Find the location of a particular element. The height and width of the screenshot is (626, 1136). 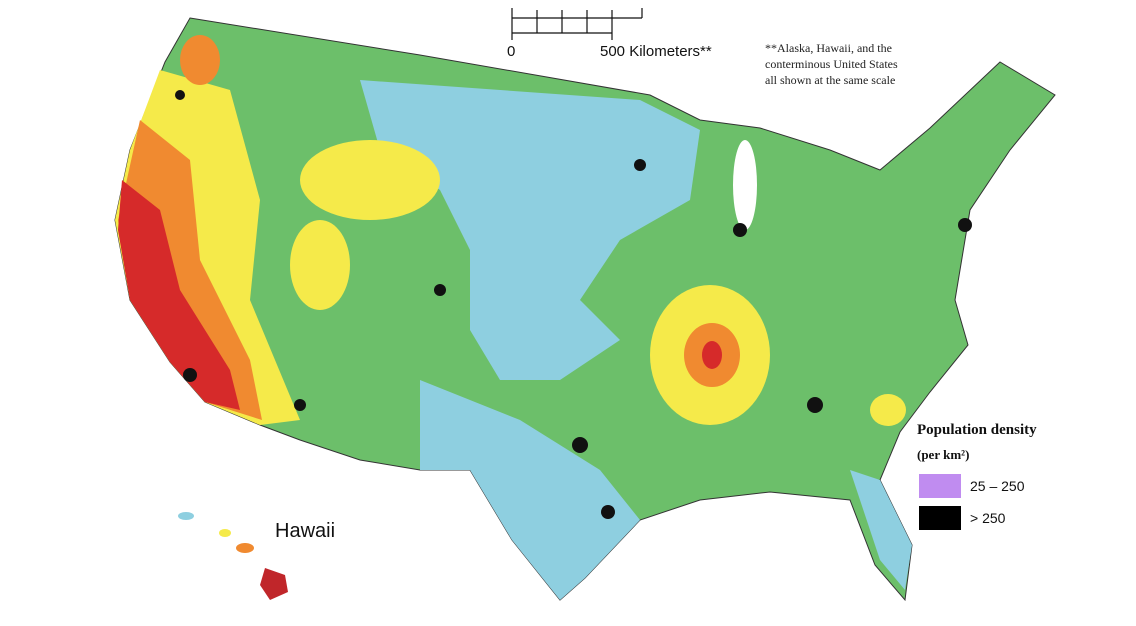

note-line: conterminous United States is located at coordinates (831, 64).